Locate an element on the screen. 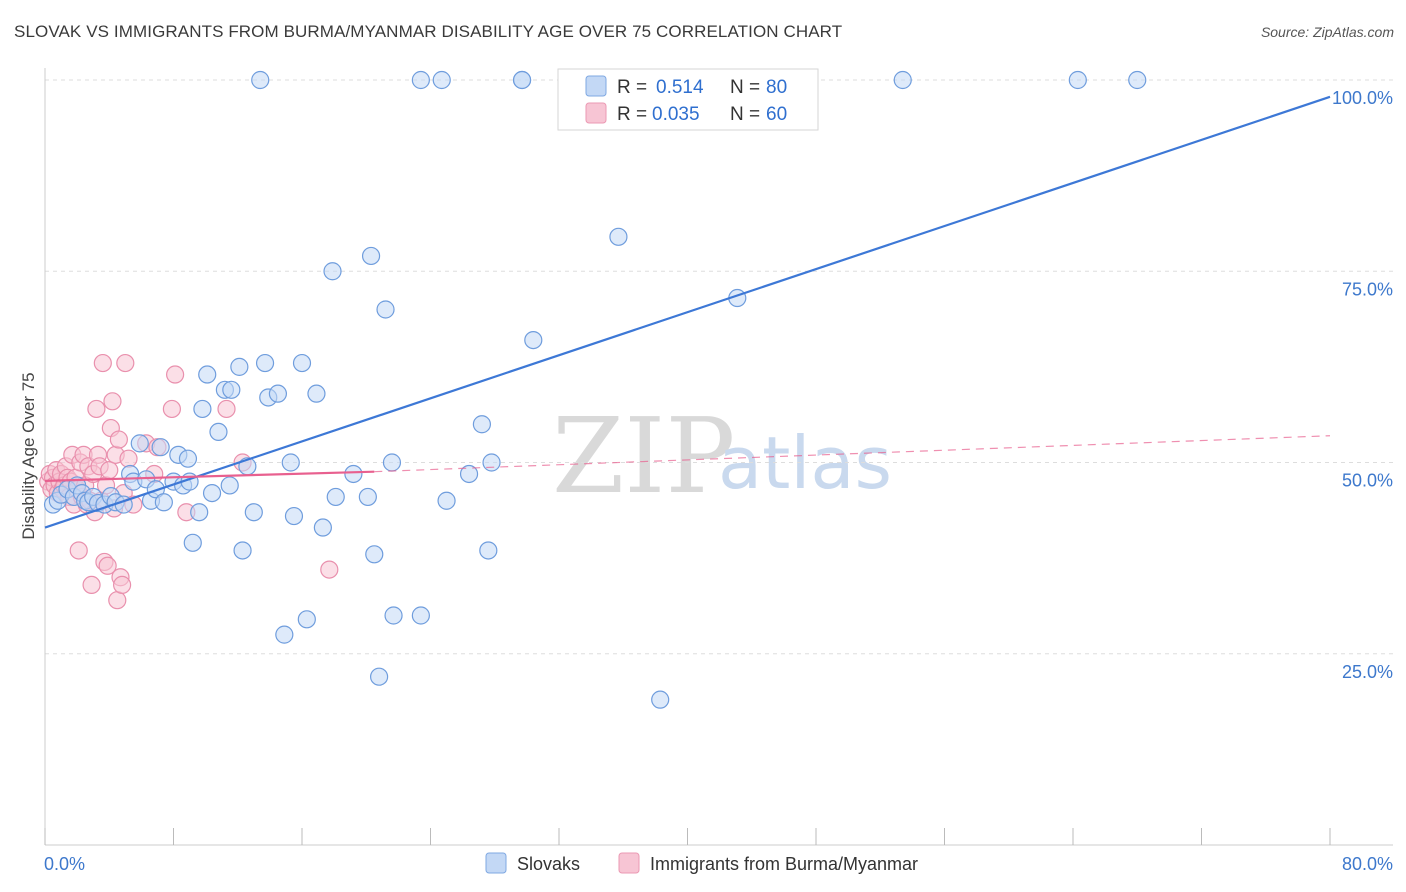 This screenshot has width=1406, height=892. legend-n-value-1: 80 is located at coordinates (776, 87).